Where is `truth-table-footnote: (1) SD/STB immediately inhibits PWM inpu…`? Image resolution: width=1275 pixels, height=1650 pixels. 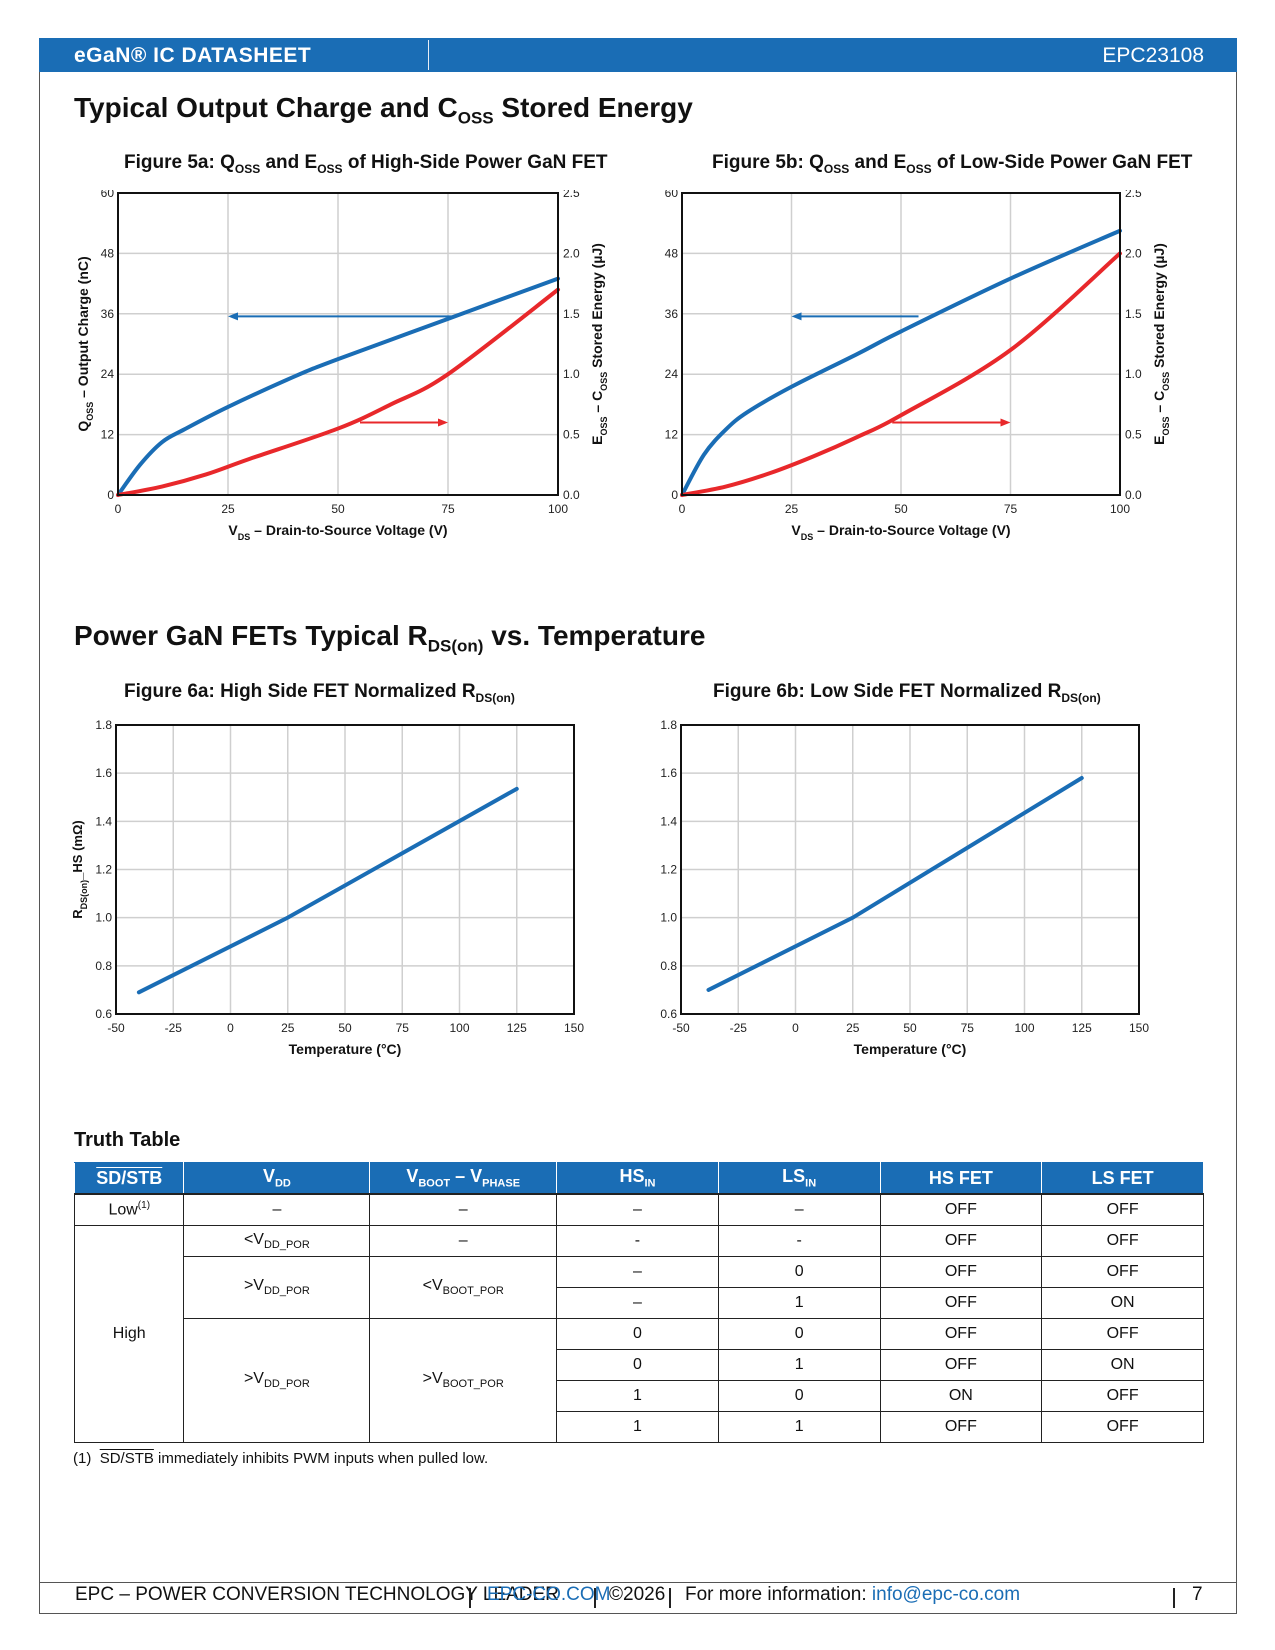
truth-table-footnote: (1) SD/STB immediately inhibits PWM inpu… is located at coordinates (281, 1458).